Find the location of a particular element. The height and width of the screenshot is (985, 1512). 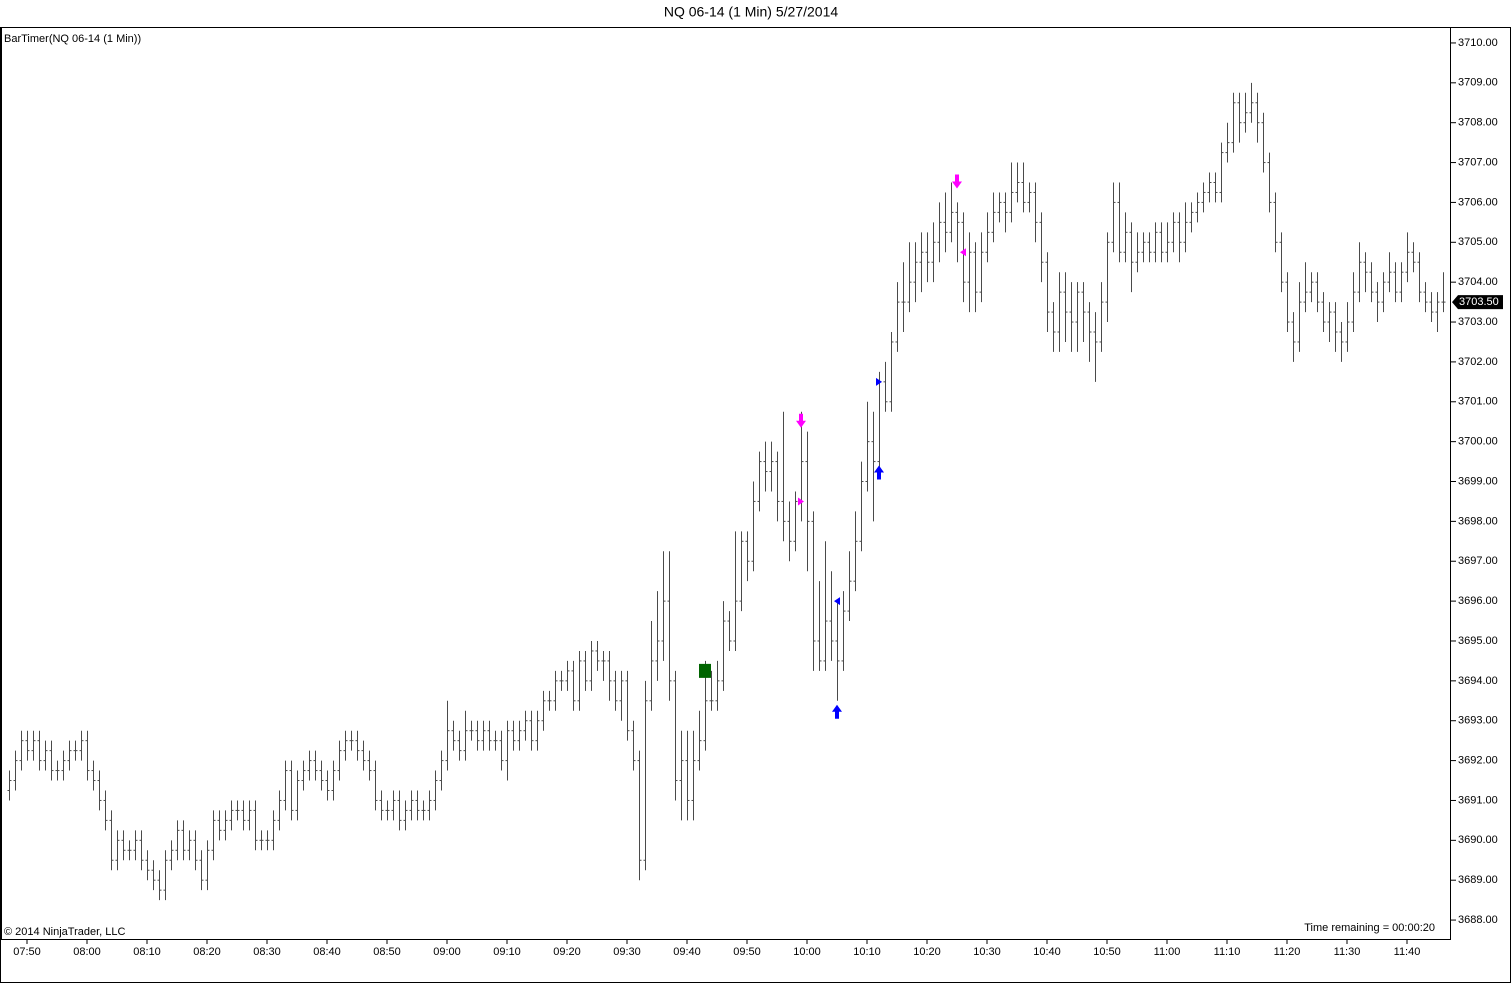

x-tick-label: 11:00 is located at coordinates (1167, 952).